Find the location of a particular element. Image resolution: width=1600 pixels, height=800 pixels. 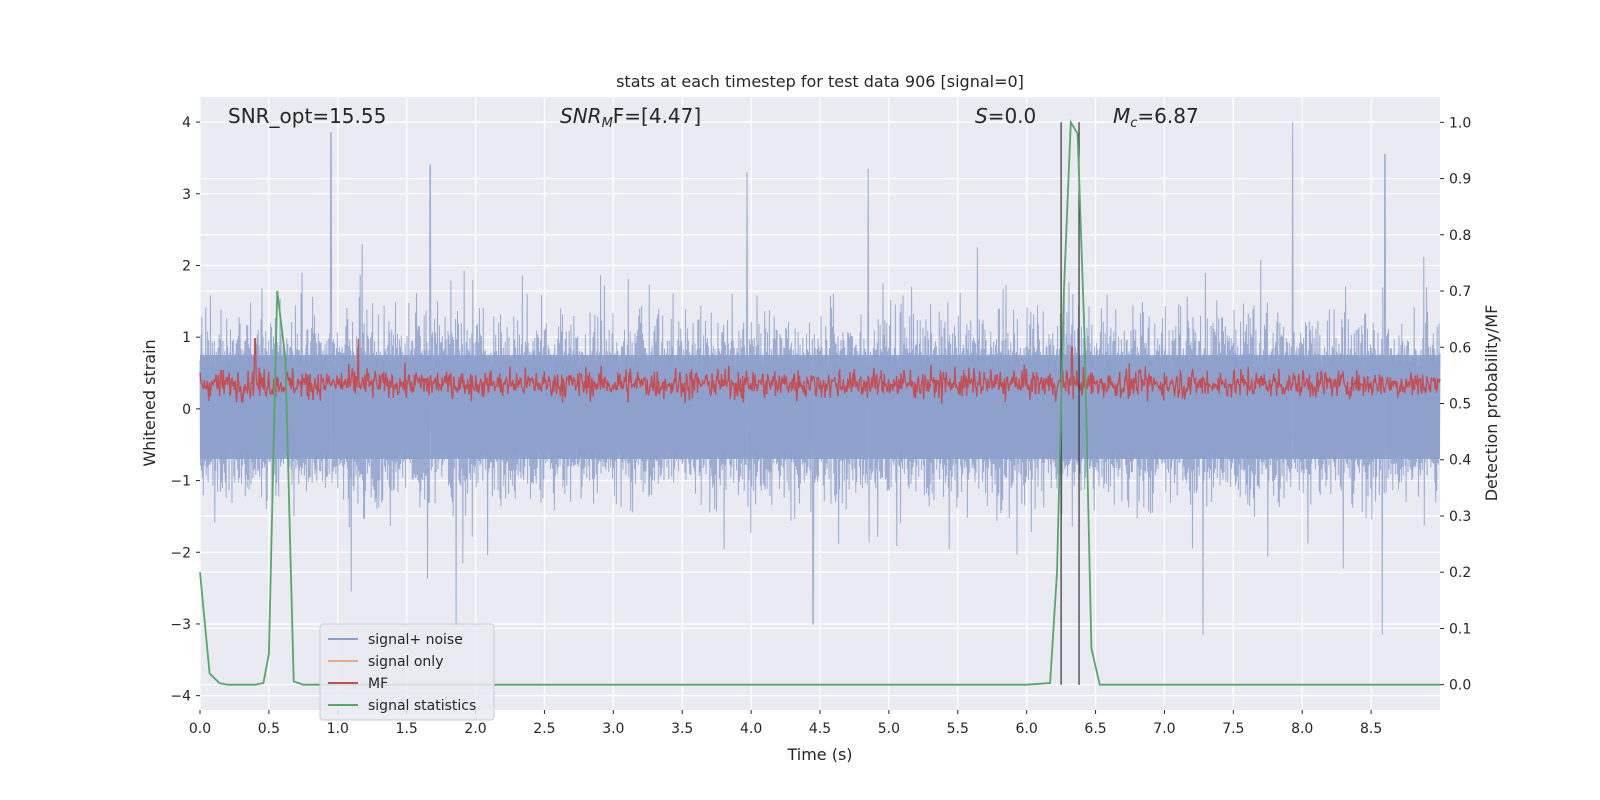

legend-box is located at coordinates (407, 672).